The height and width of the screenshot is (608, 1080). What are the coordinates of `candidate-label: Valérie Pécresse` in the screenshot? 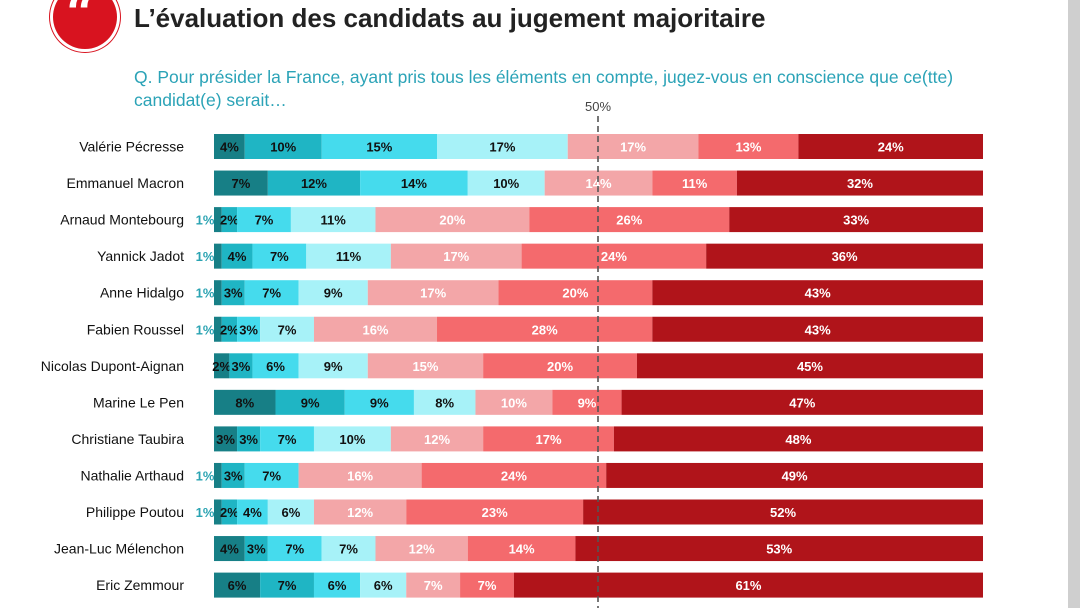 It's located at (131, 147).